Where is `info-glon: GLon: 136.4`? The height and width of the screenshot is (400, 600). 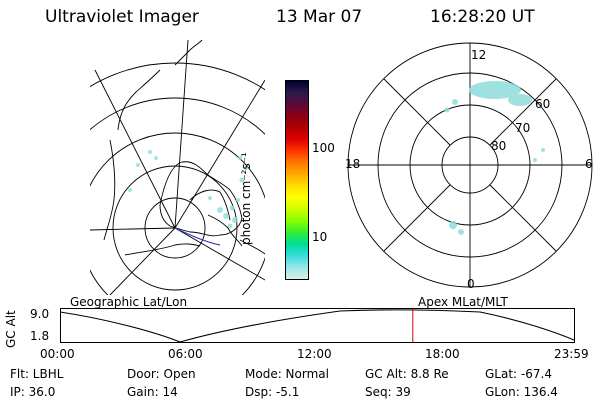
info-glon: GLon: 136.4 is located at coordinates (521, 392).